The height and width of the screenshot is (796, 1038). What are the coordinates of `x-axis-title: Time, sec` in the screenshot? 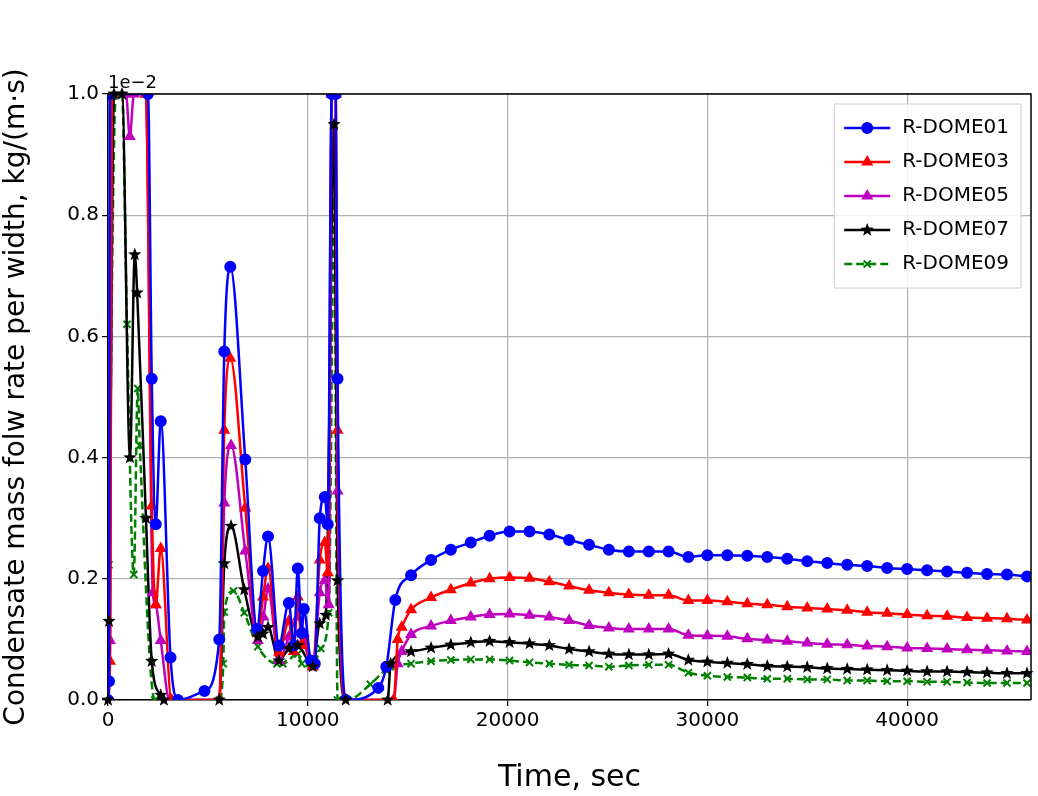 It's located at (569, 775).